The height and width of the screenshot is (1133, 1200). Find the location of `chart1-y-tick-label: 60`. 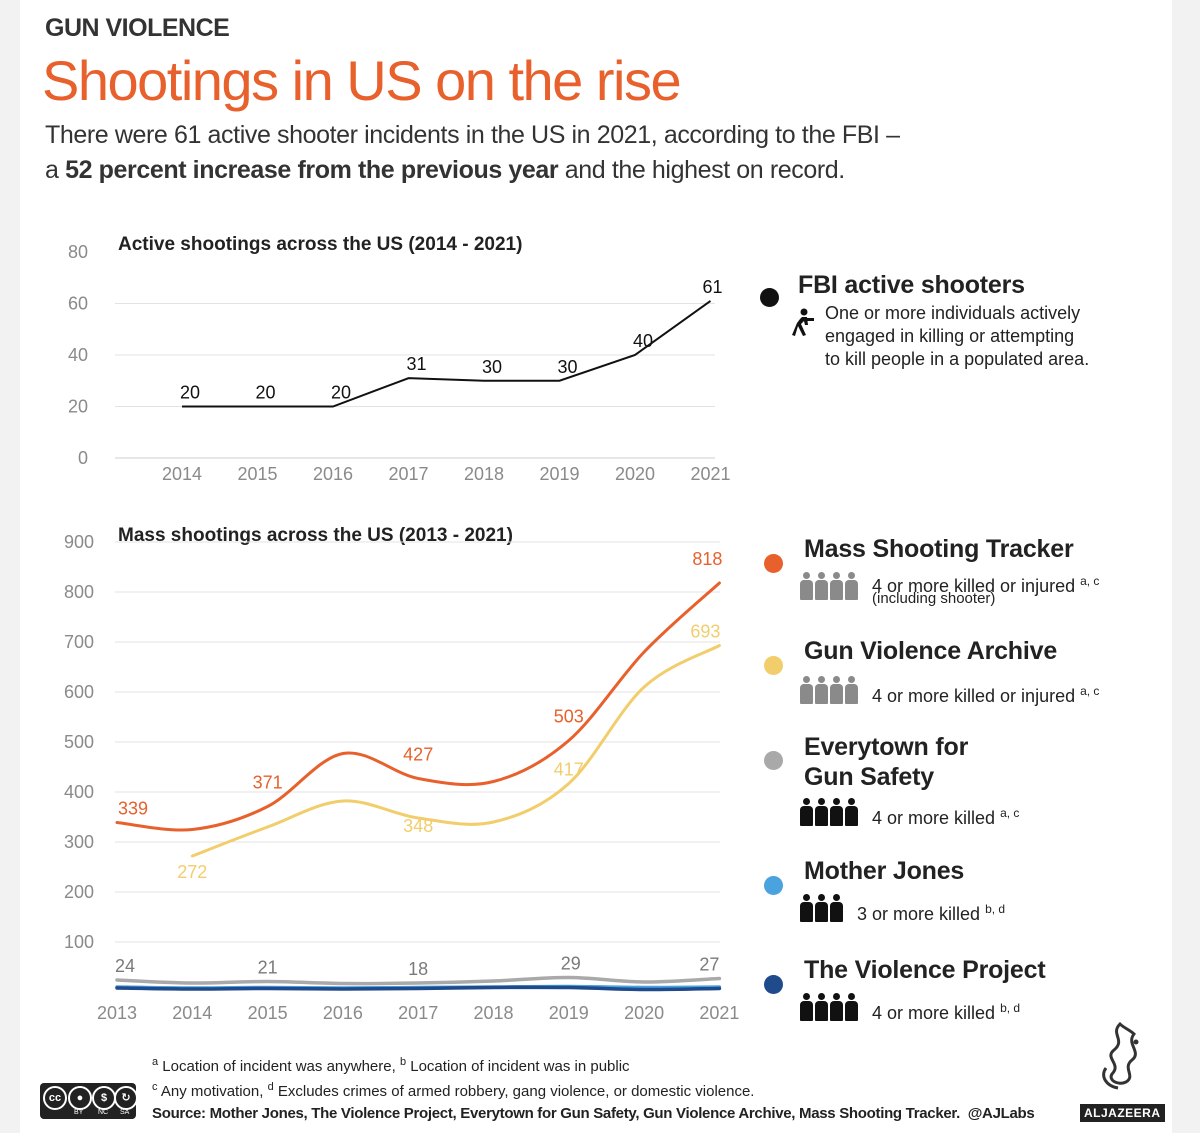

chart1-y-tick-label: 60 is located at coordinates (78, 304).